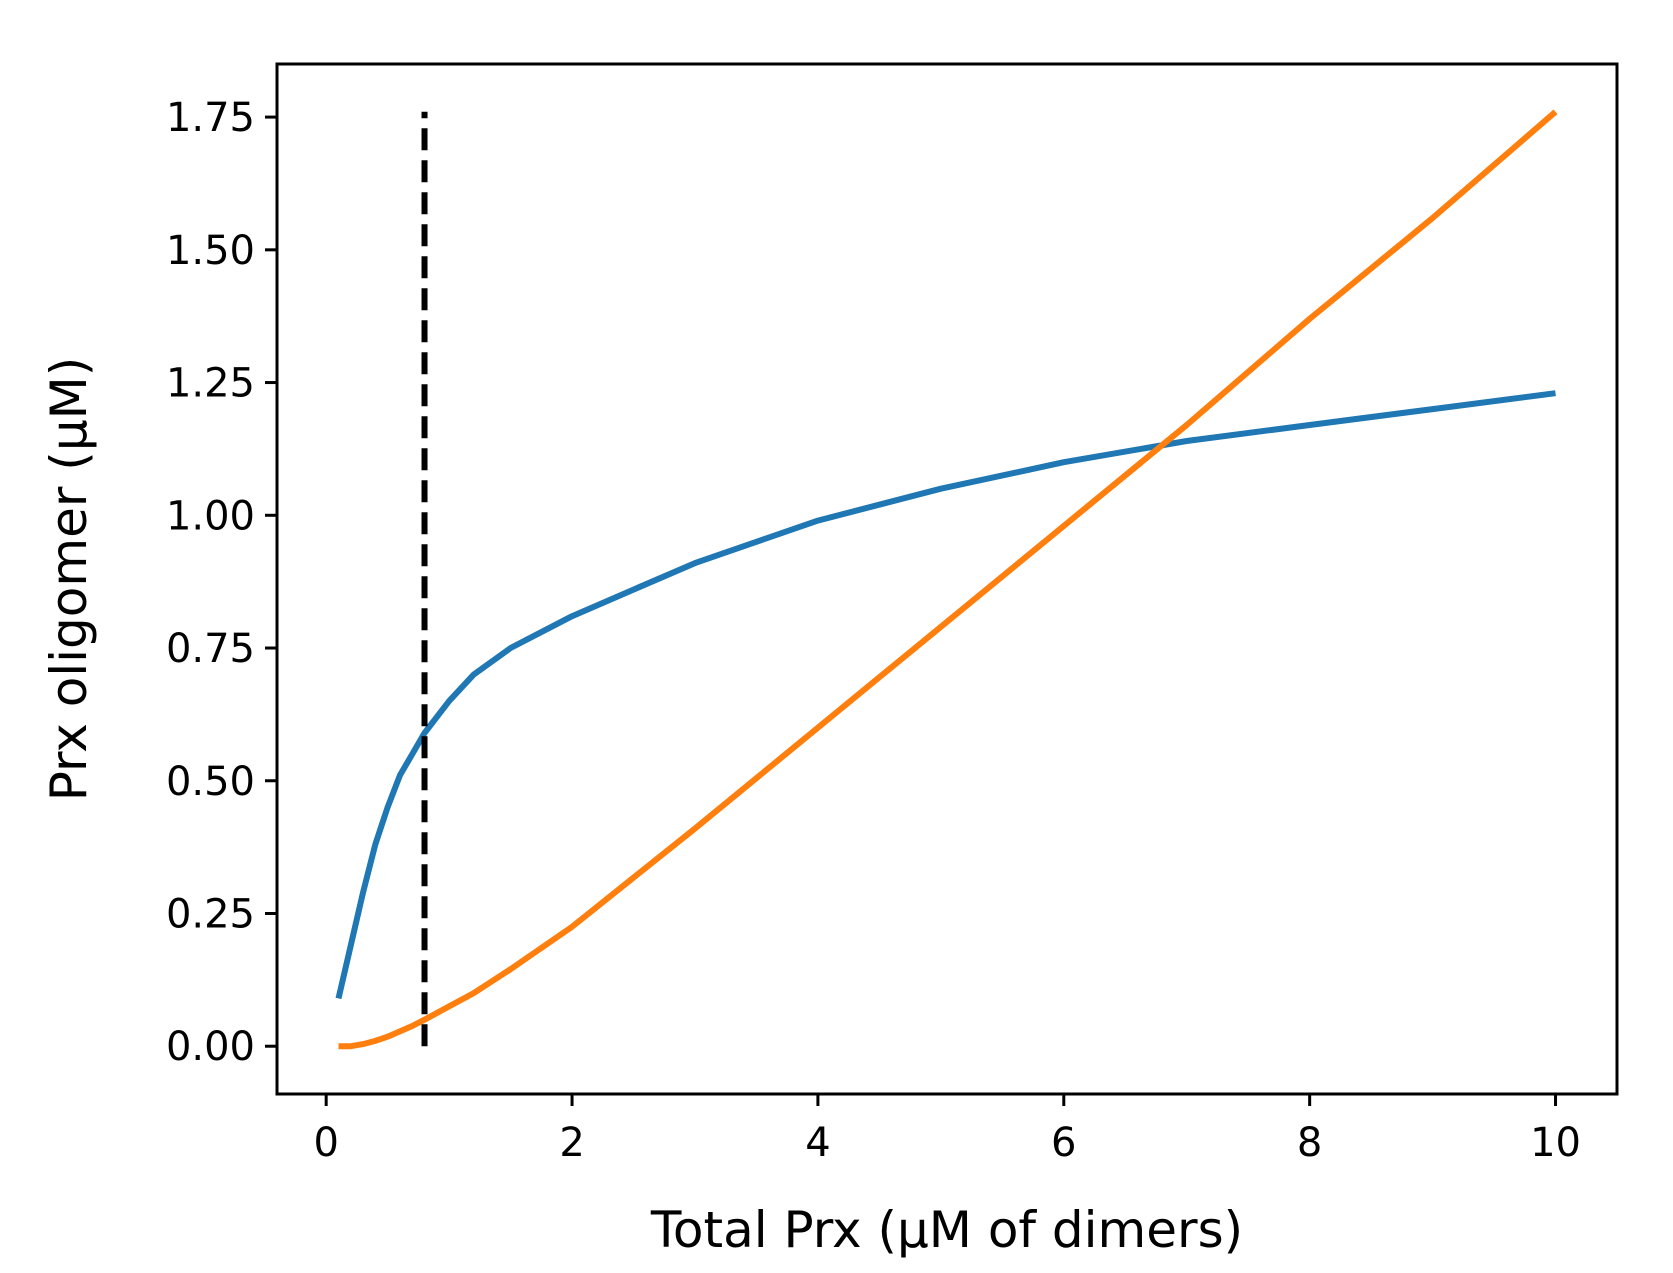 This screenshot has height=1273, width=1673. I want to click on y-axis-label: Prx oligomer (µM), so click(69, 579).